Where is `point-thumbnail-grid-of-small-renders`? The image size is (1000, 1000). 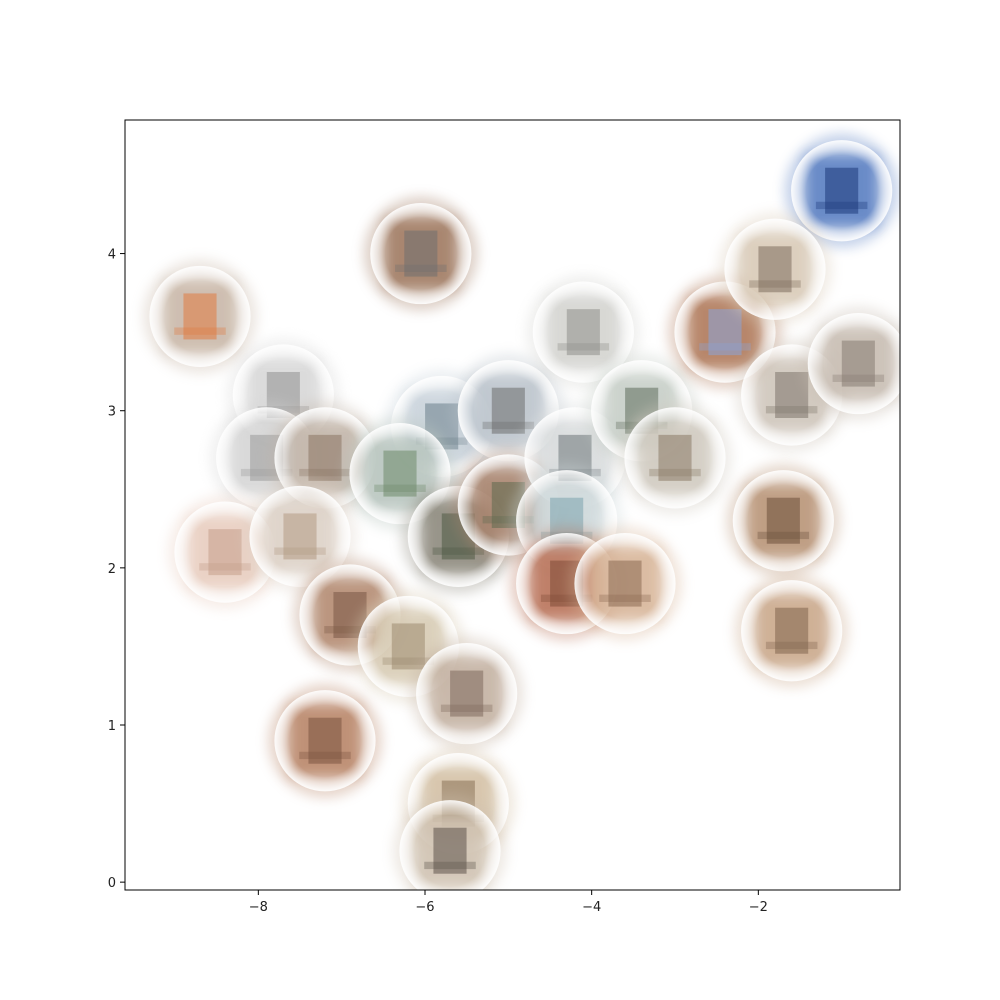
point-thumbnail-grid-of-small-renders is located at coordinates (200, 316).